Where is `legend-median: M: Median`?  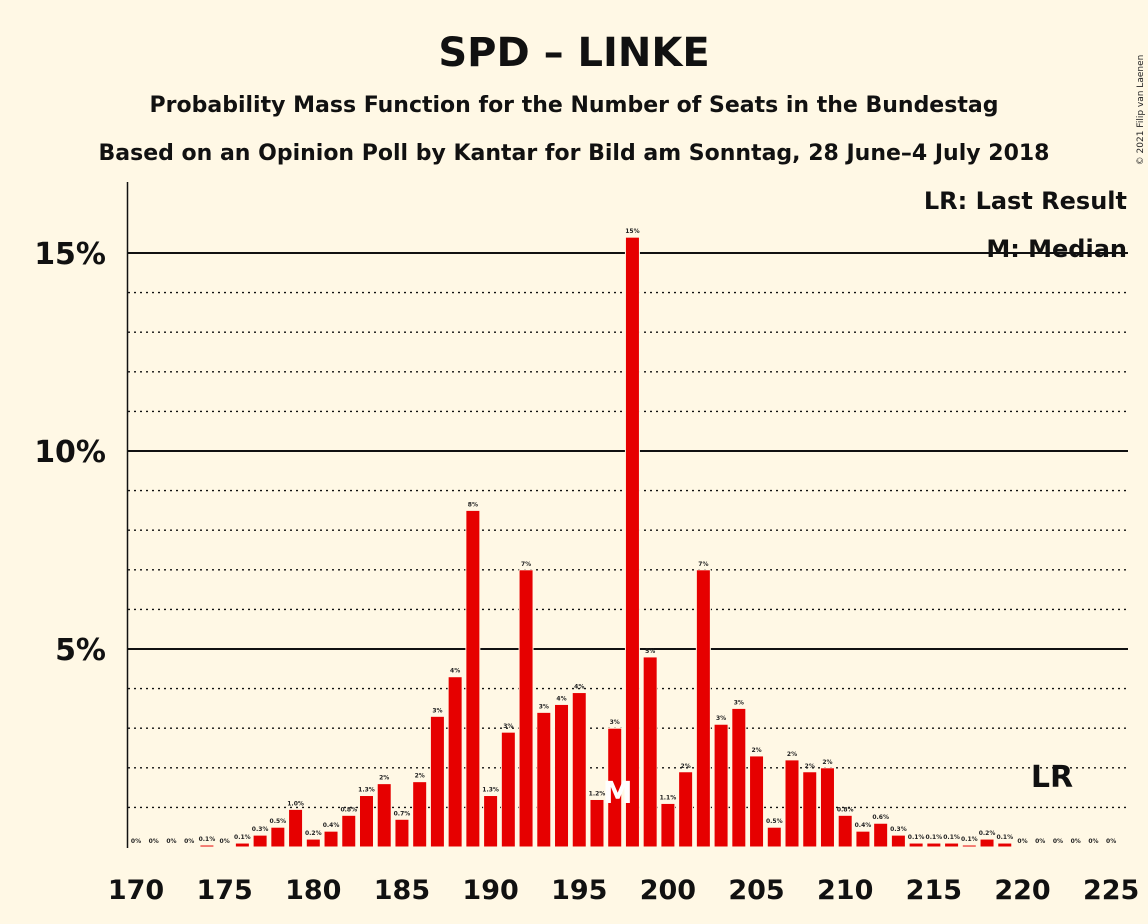 legend-median: M: Median is located at coordinates (1056, 249).